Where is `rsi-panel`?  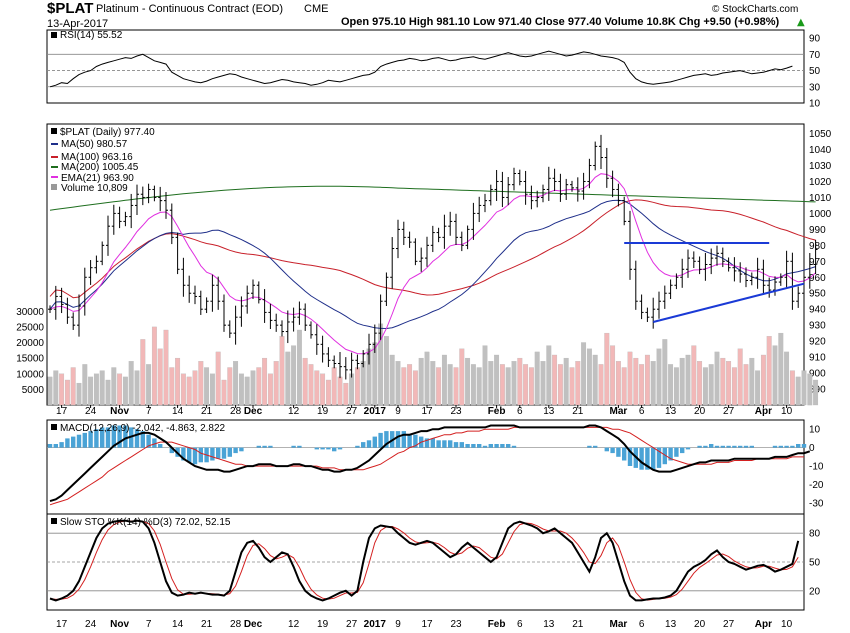 rsi-panel is located at coordinates (425, 66).